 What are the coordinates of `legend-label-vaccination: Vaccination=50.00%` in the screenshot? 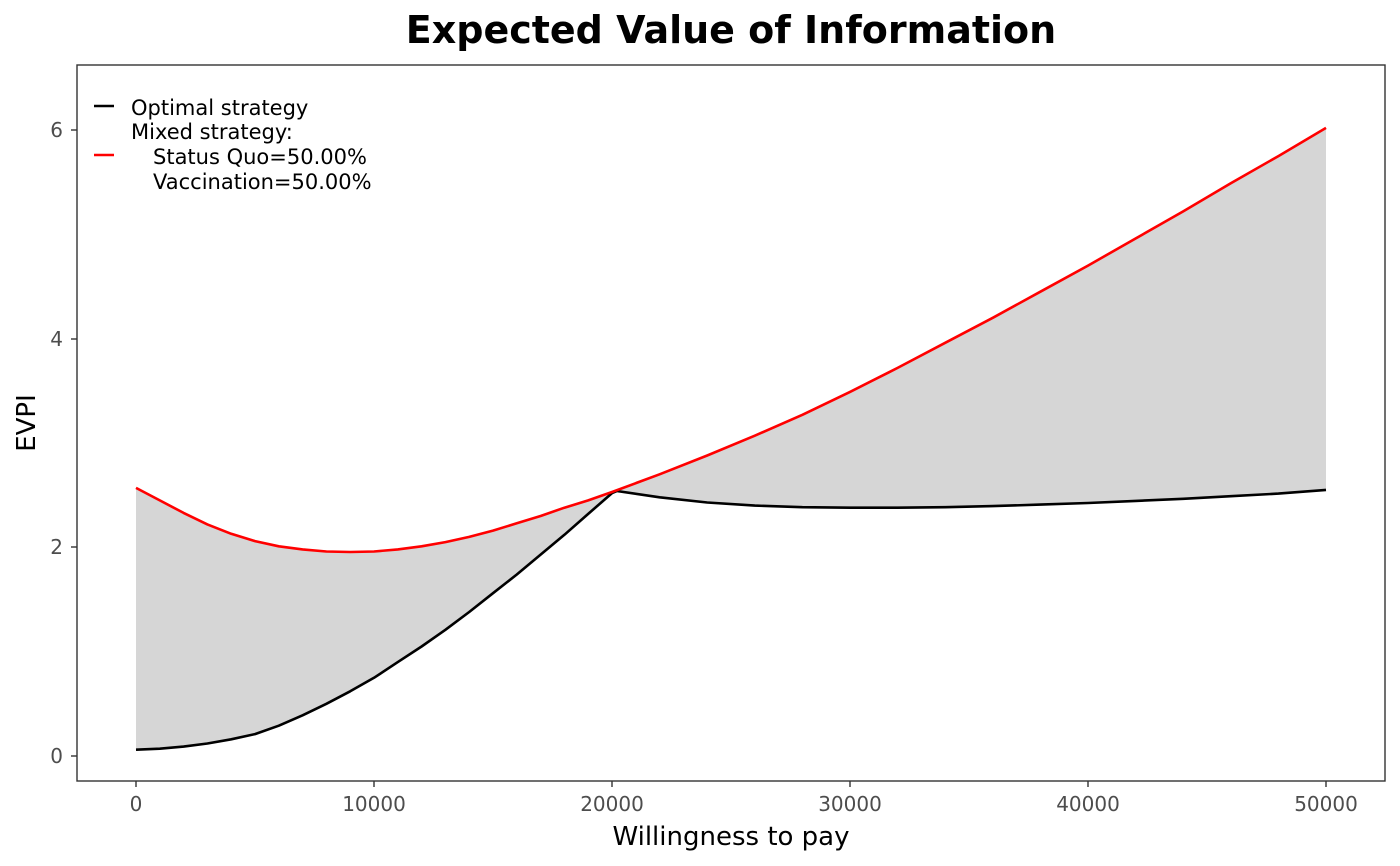 It's located at (262, 182).